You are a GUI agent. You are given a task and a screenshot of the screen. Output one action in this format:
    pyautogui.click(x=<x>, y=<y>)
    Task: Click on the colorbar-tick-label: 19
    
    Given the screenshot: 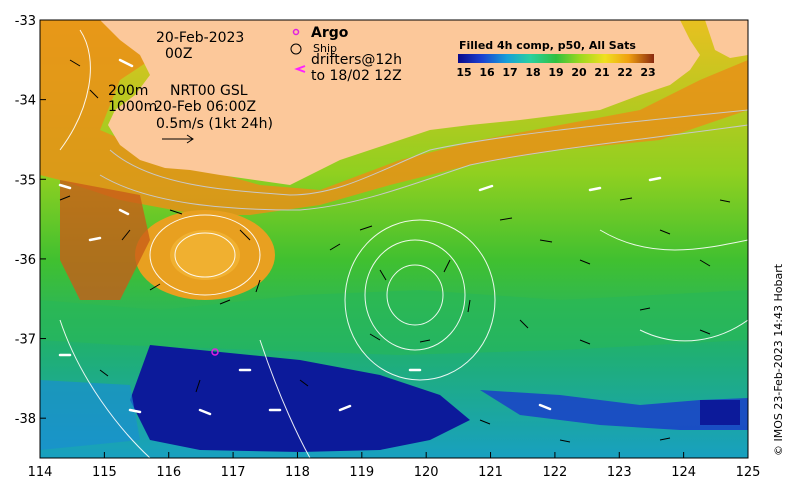 What is the action you would take?
    pyautogui.click(x=555, y=72)
    